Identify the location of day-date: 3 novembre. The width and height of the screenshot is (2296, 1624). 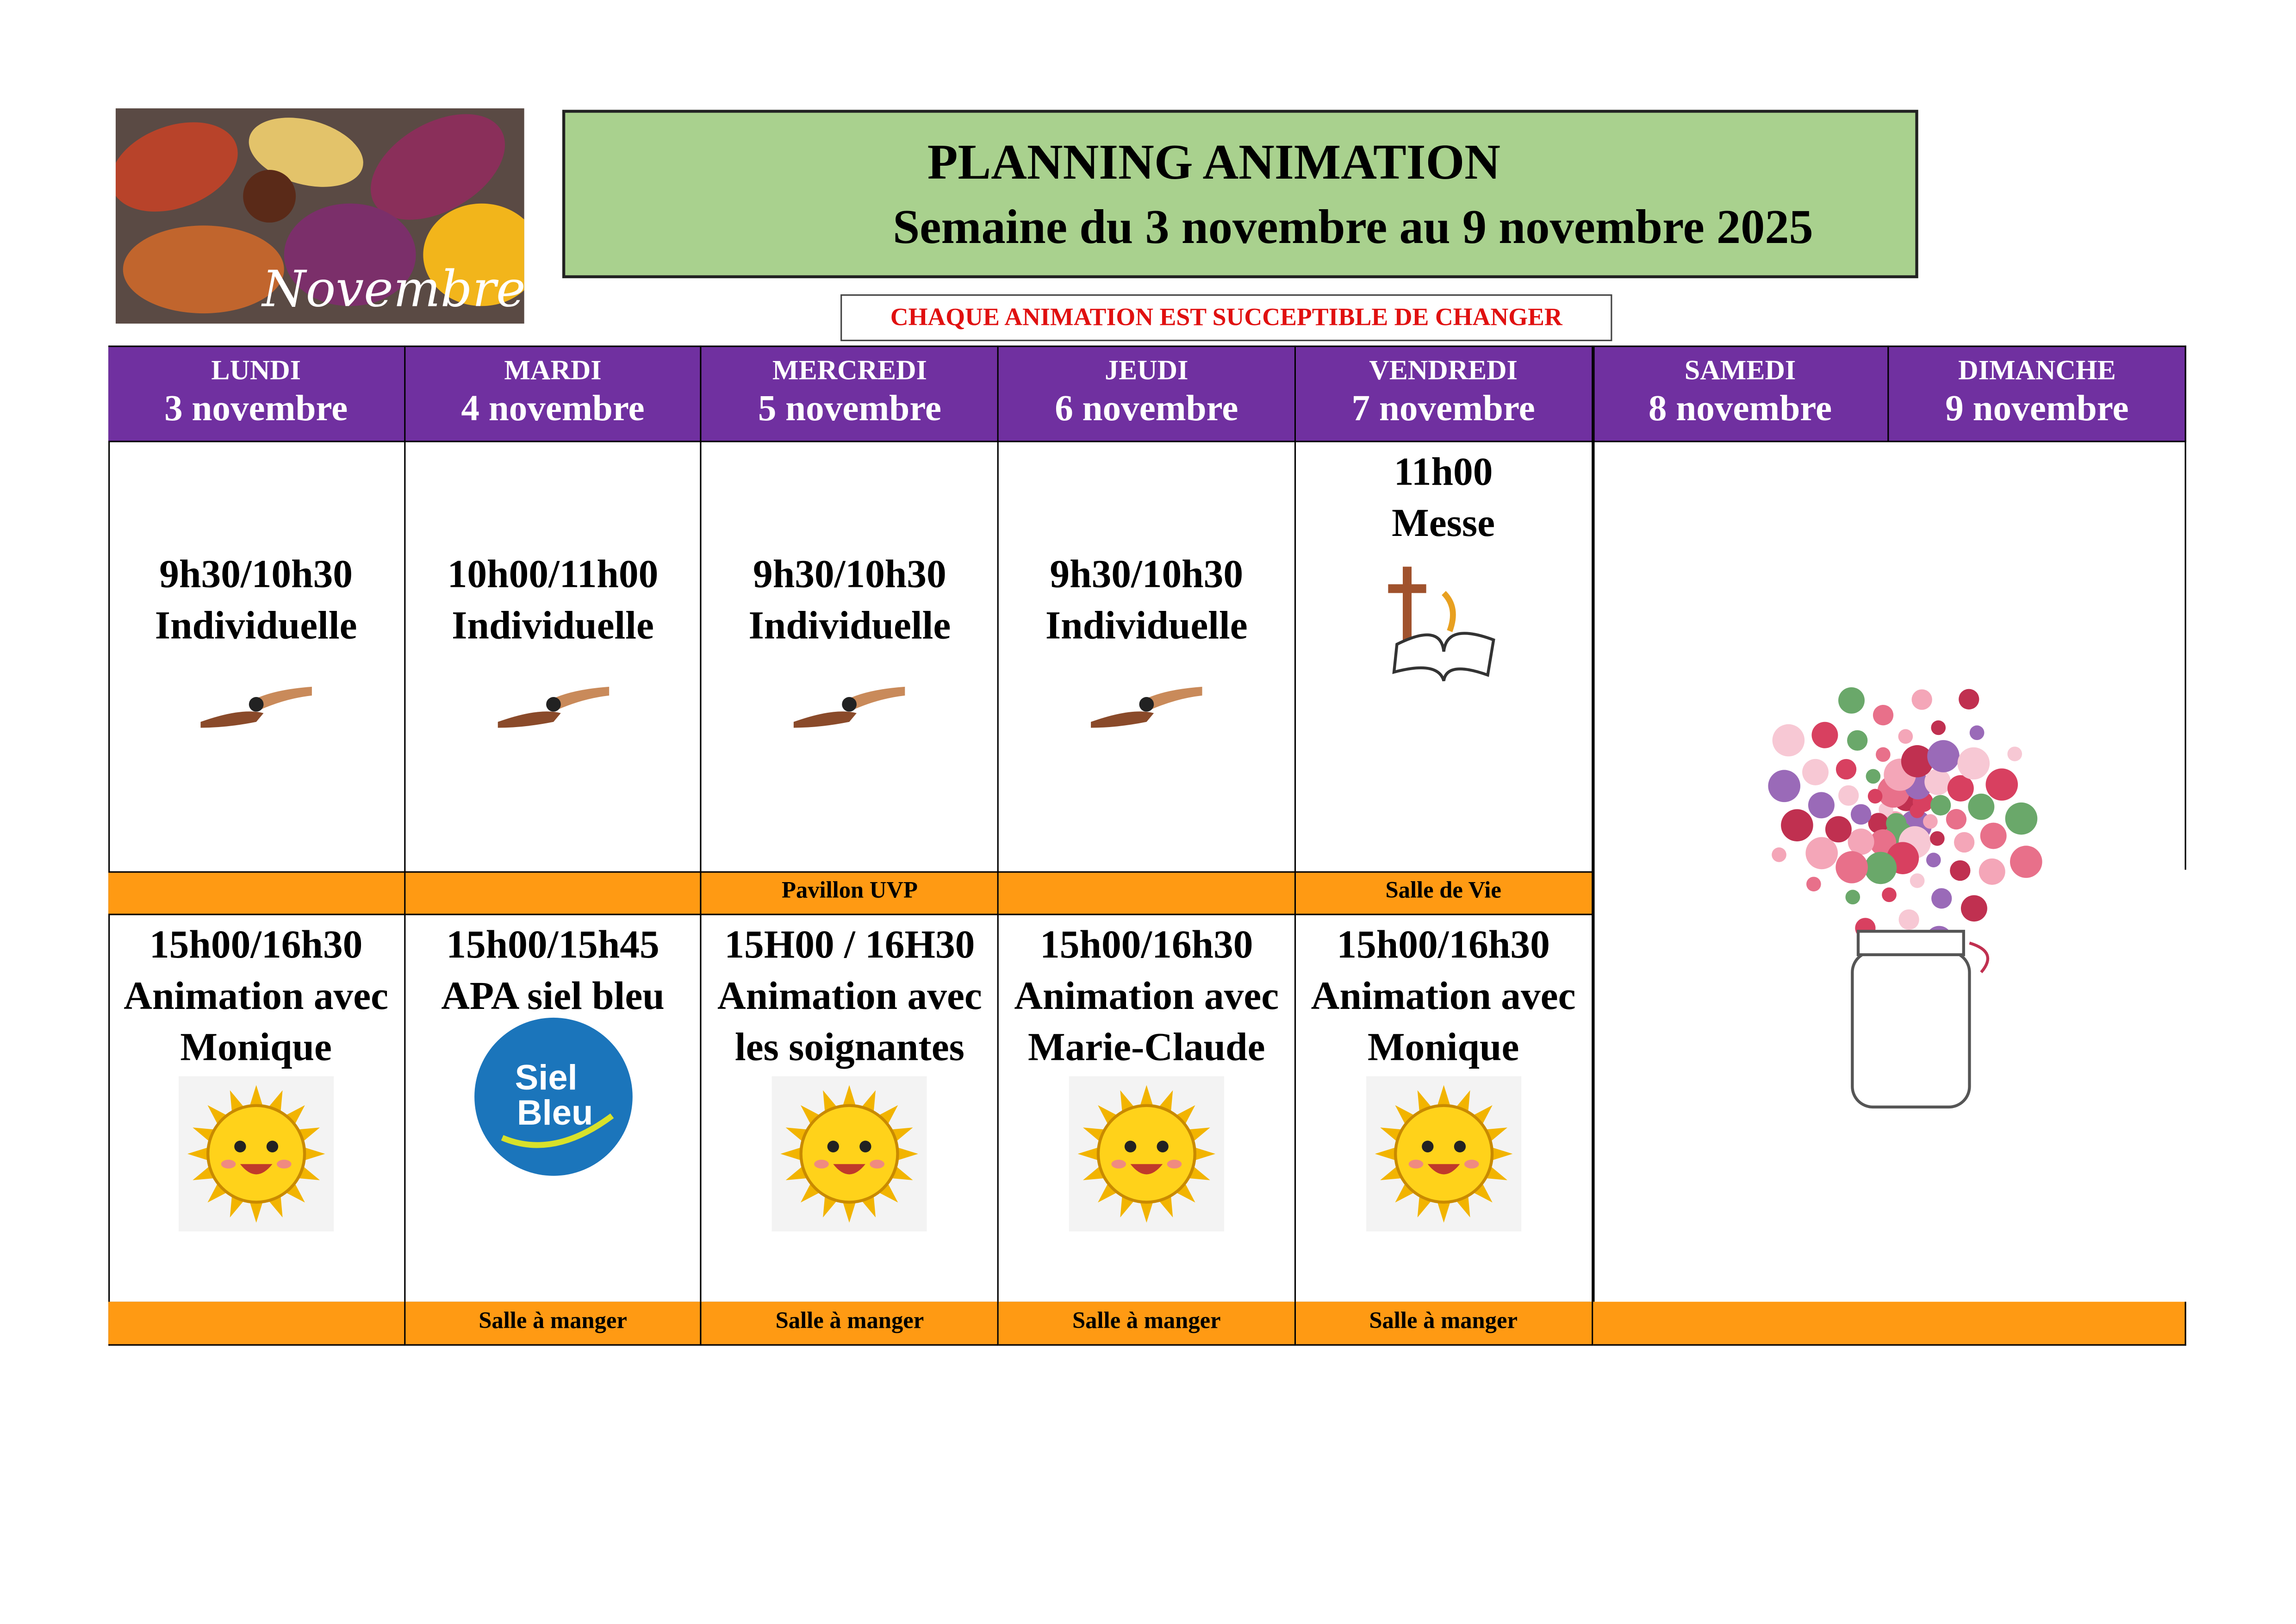
(256, 409).